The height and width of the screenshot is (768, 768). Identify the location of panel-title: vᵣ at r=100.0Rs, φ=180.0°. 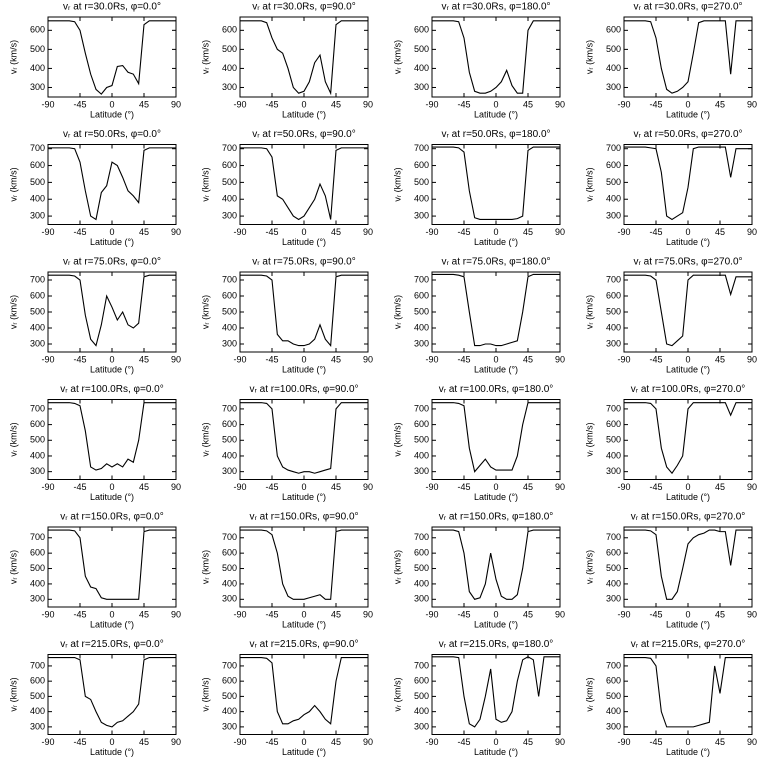
(496, 389).